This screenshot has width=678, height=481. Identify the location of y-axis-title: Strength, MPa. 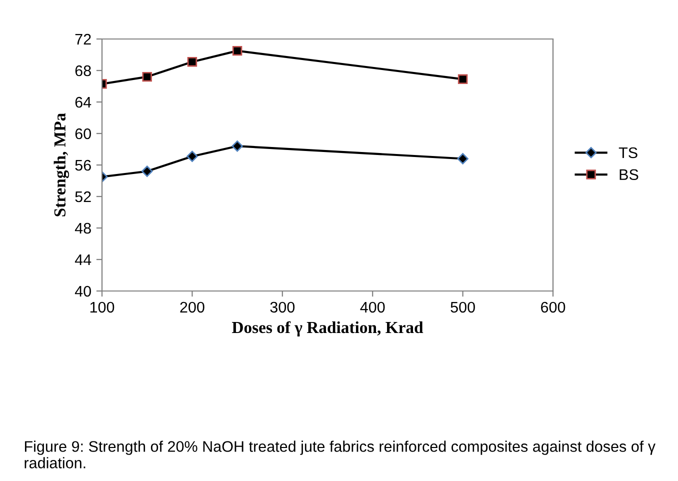
(62, 164).